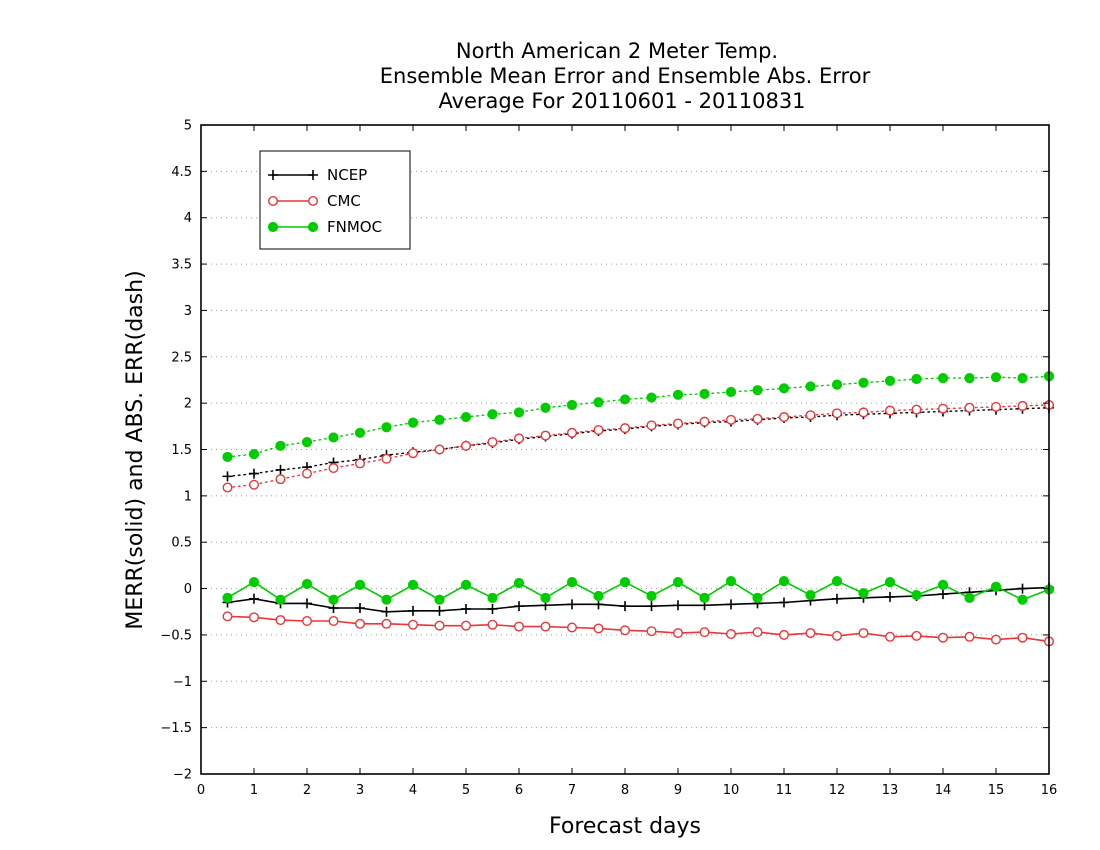  Describe the element at coordinates (181, 357) in the screenshot. I see `y-tick-label: 2.5` at that location.